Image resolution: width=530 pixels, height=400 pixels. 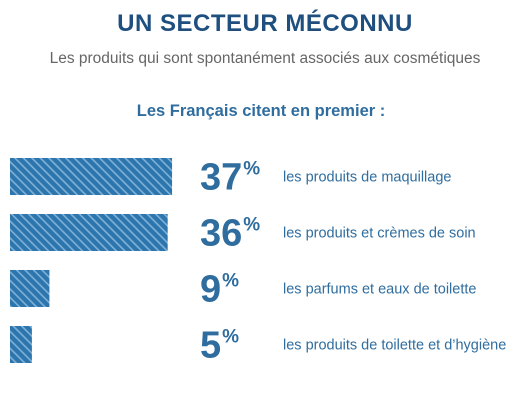 What do you see at coordinates (251, 225) in the screenshot?
I see `percent-sign-2: %` at bounding box center [251, 225].